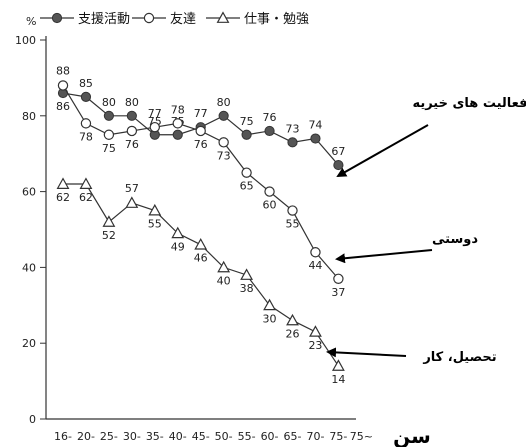 Image resolution: width=526 pixels, height=447 pixels. What do you see at coordinates (29, 116) in the screenshot?
I see `y-tick-label: 80` at bounding box center [29, 116].